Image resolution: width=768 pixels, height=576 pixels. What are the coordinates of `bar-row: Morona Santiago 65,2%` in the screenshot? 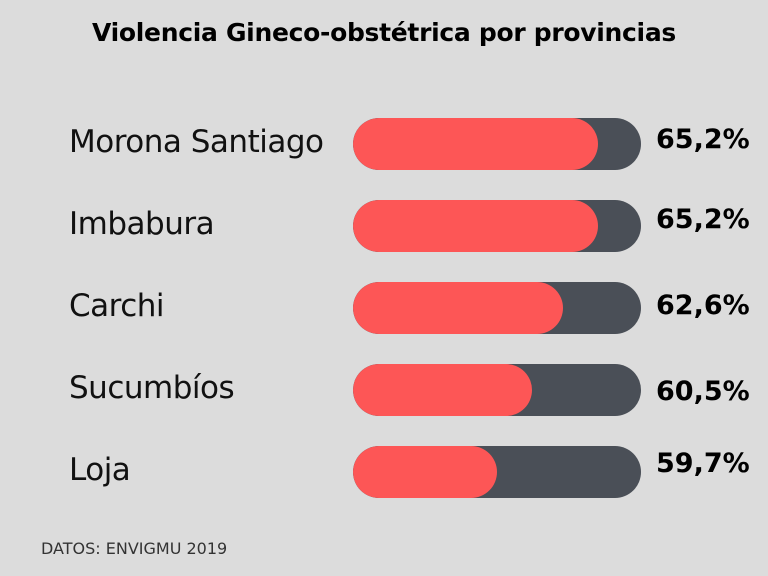 It's located at (384, 144).